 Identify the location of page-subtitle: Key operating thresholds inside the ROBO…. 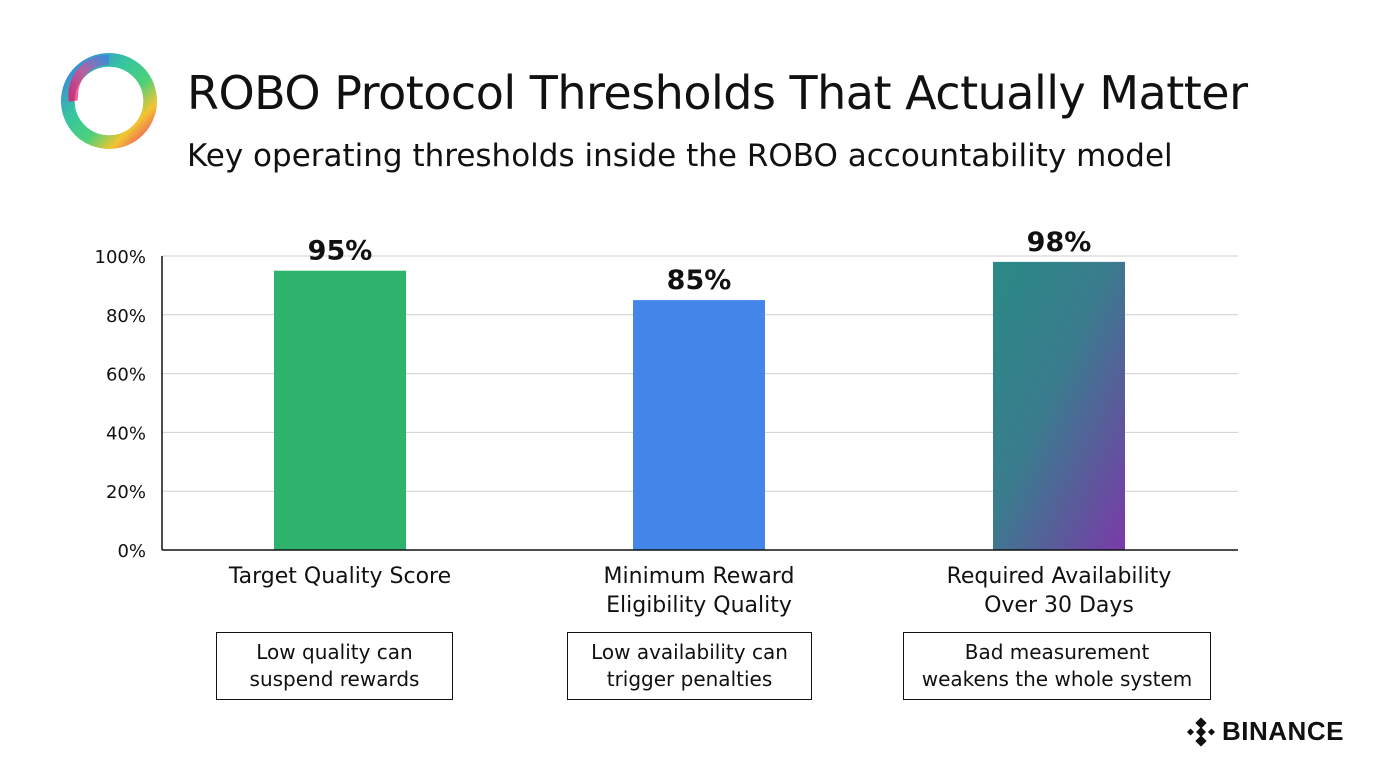
(680, 156).